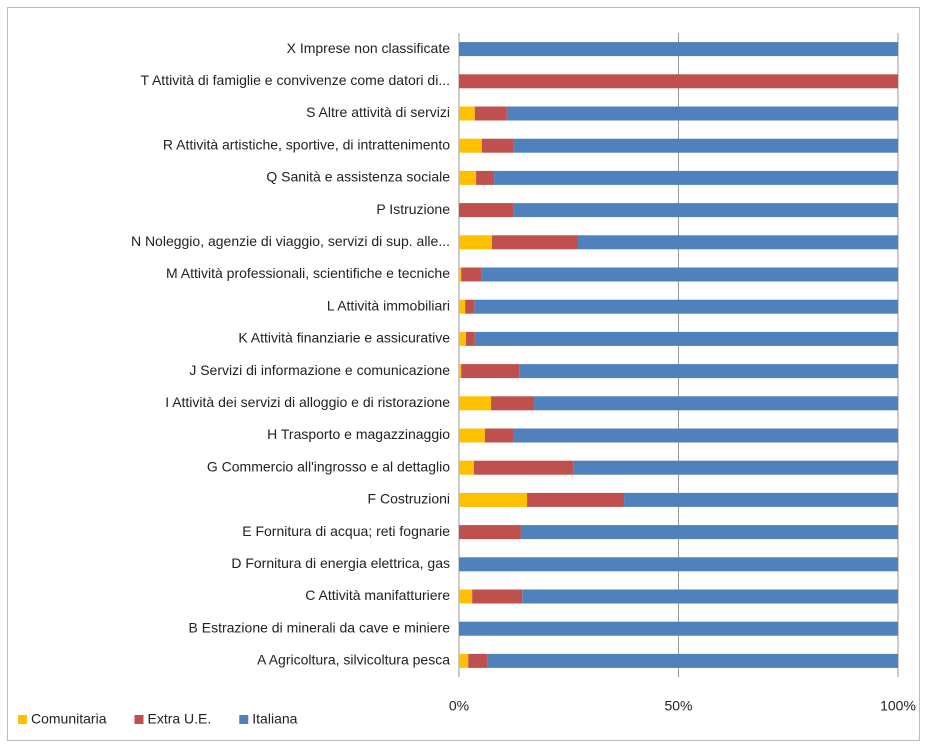 The image size is (927, 754). What do you see at coordinates (274, 719) in the screenshot?
I see `legend-label: Italiana` at bounding box center [274, 719].